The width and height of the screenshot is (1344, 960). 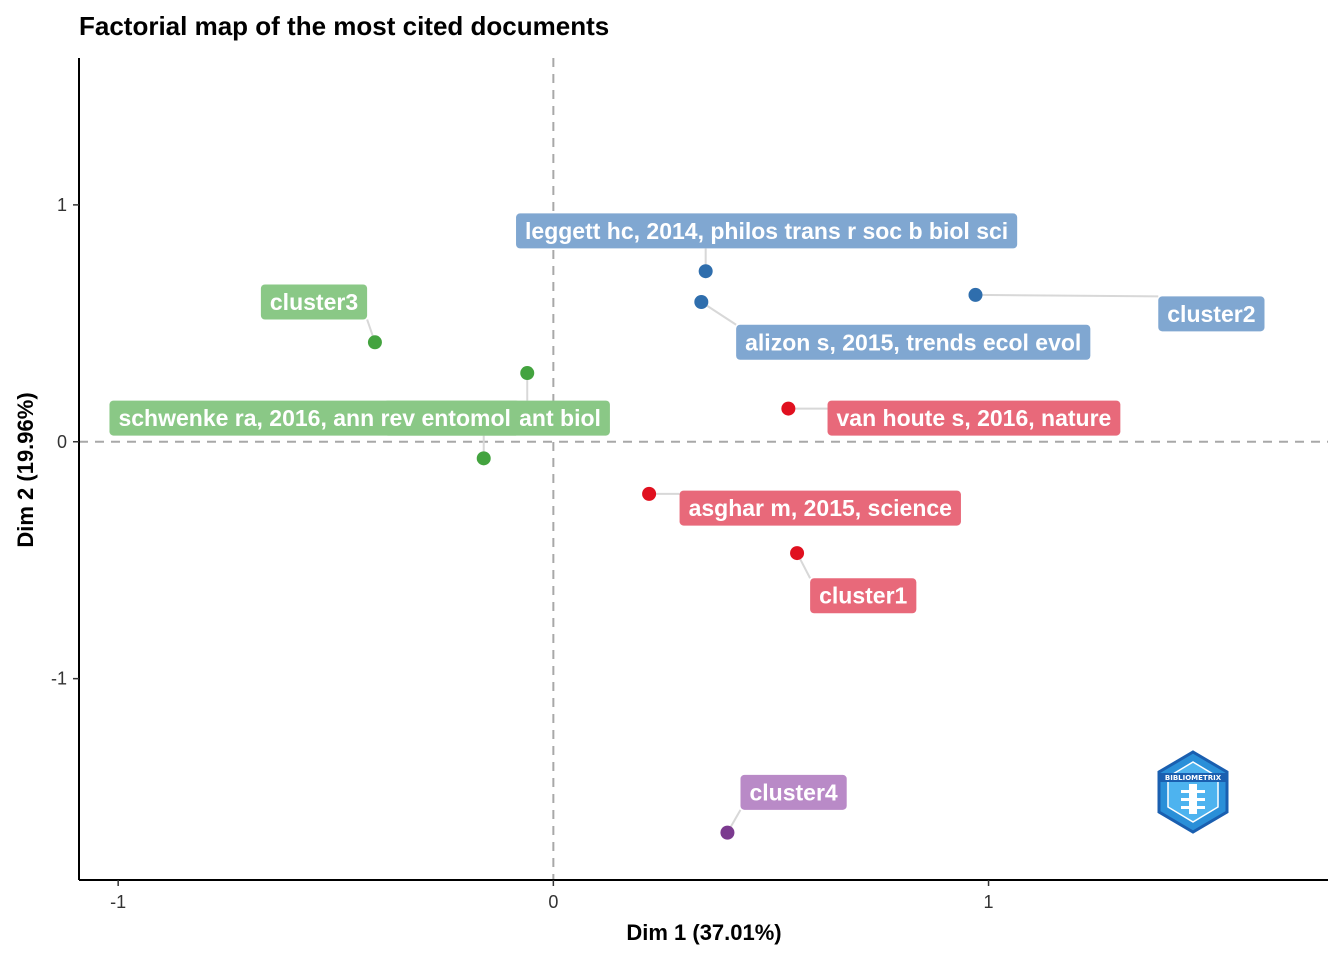 I want to click on x-tick-label: 0, so click(x=553, y=902).